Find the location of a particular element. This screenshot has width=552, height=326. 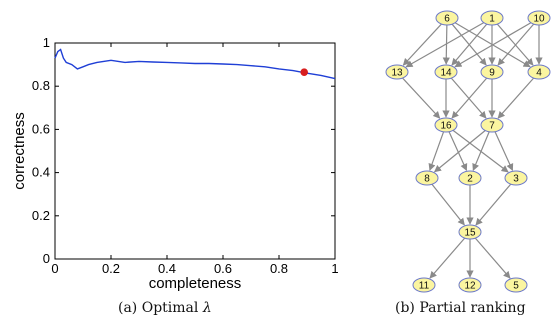

graph-node-label: 15 is located at coordinates (470, 233).